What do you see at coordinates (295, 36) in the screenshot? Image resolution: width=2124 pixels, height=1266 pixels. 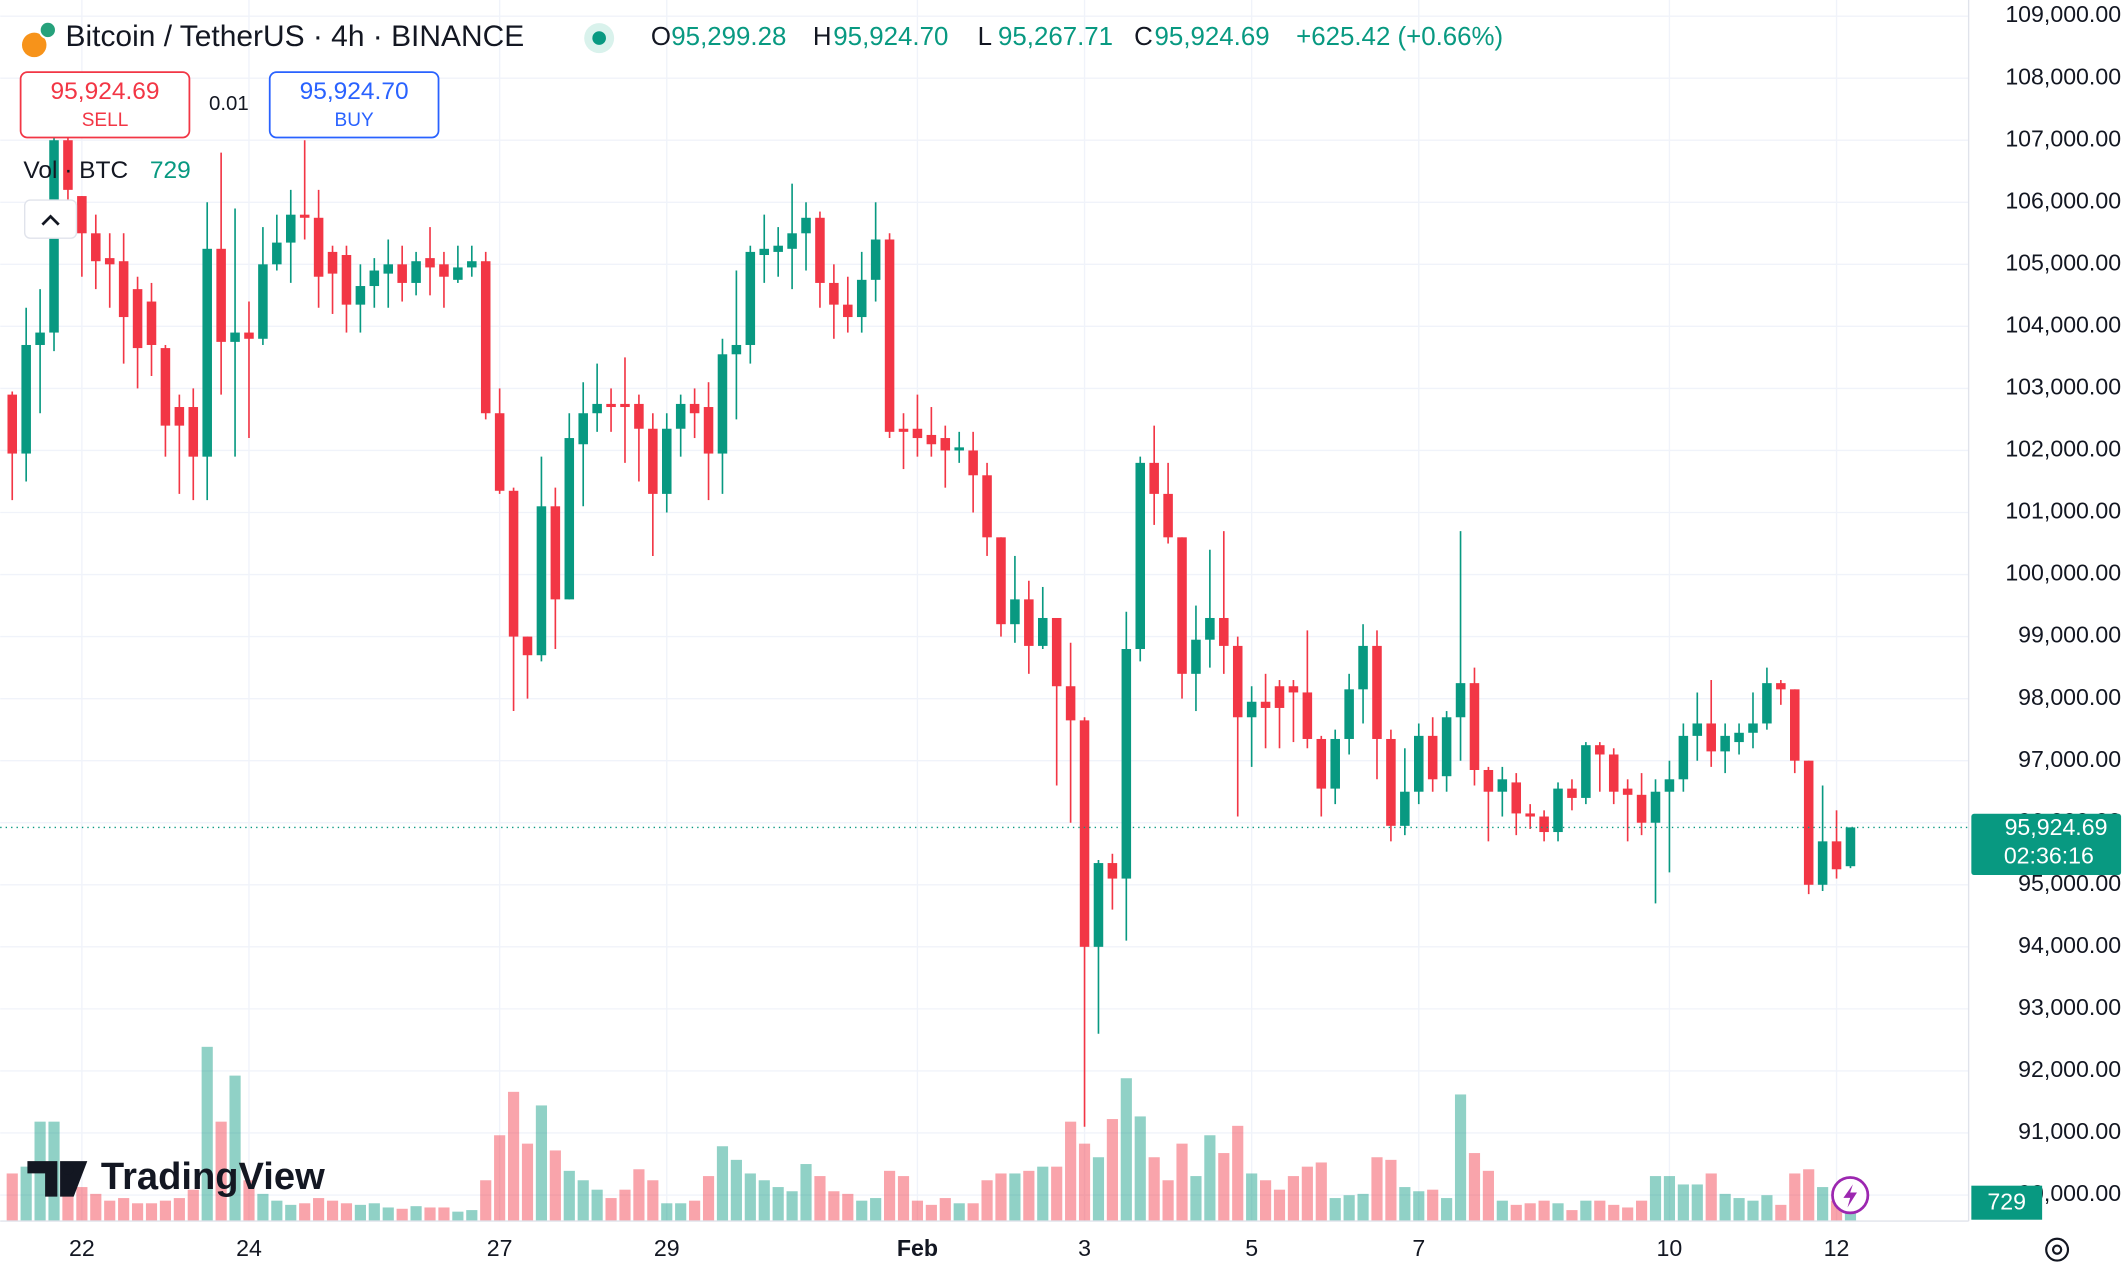 I see `chart-title: Bitcoin / TetherUS · 4h · BINANCE` at bounding box center [295, 36].